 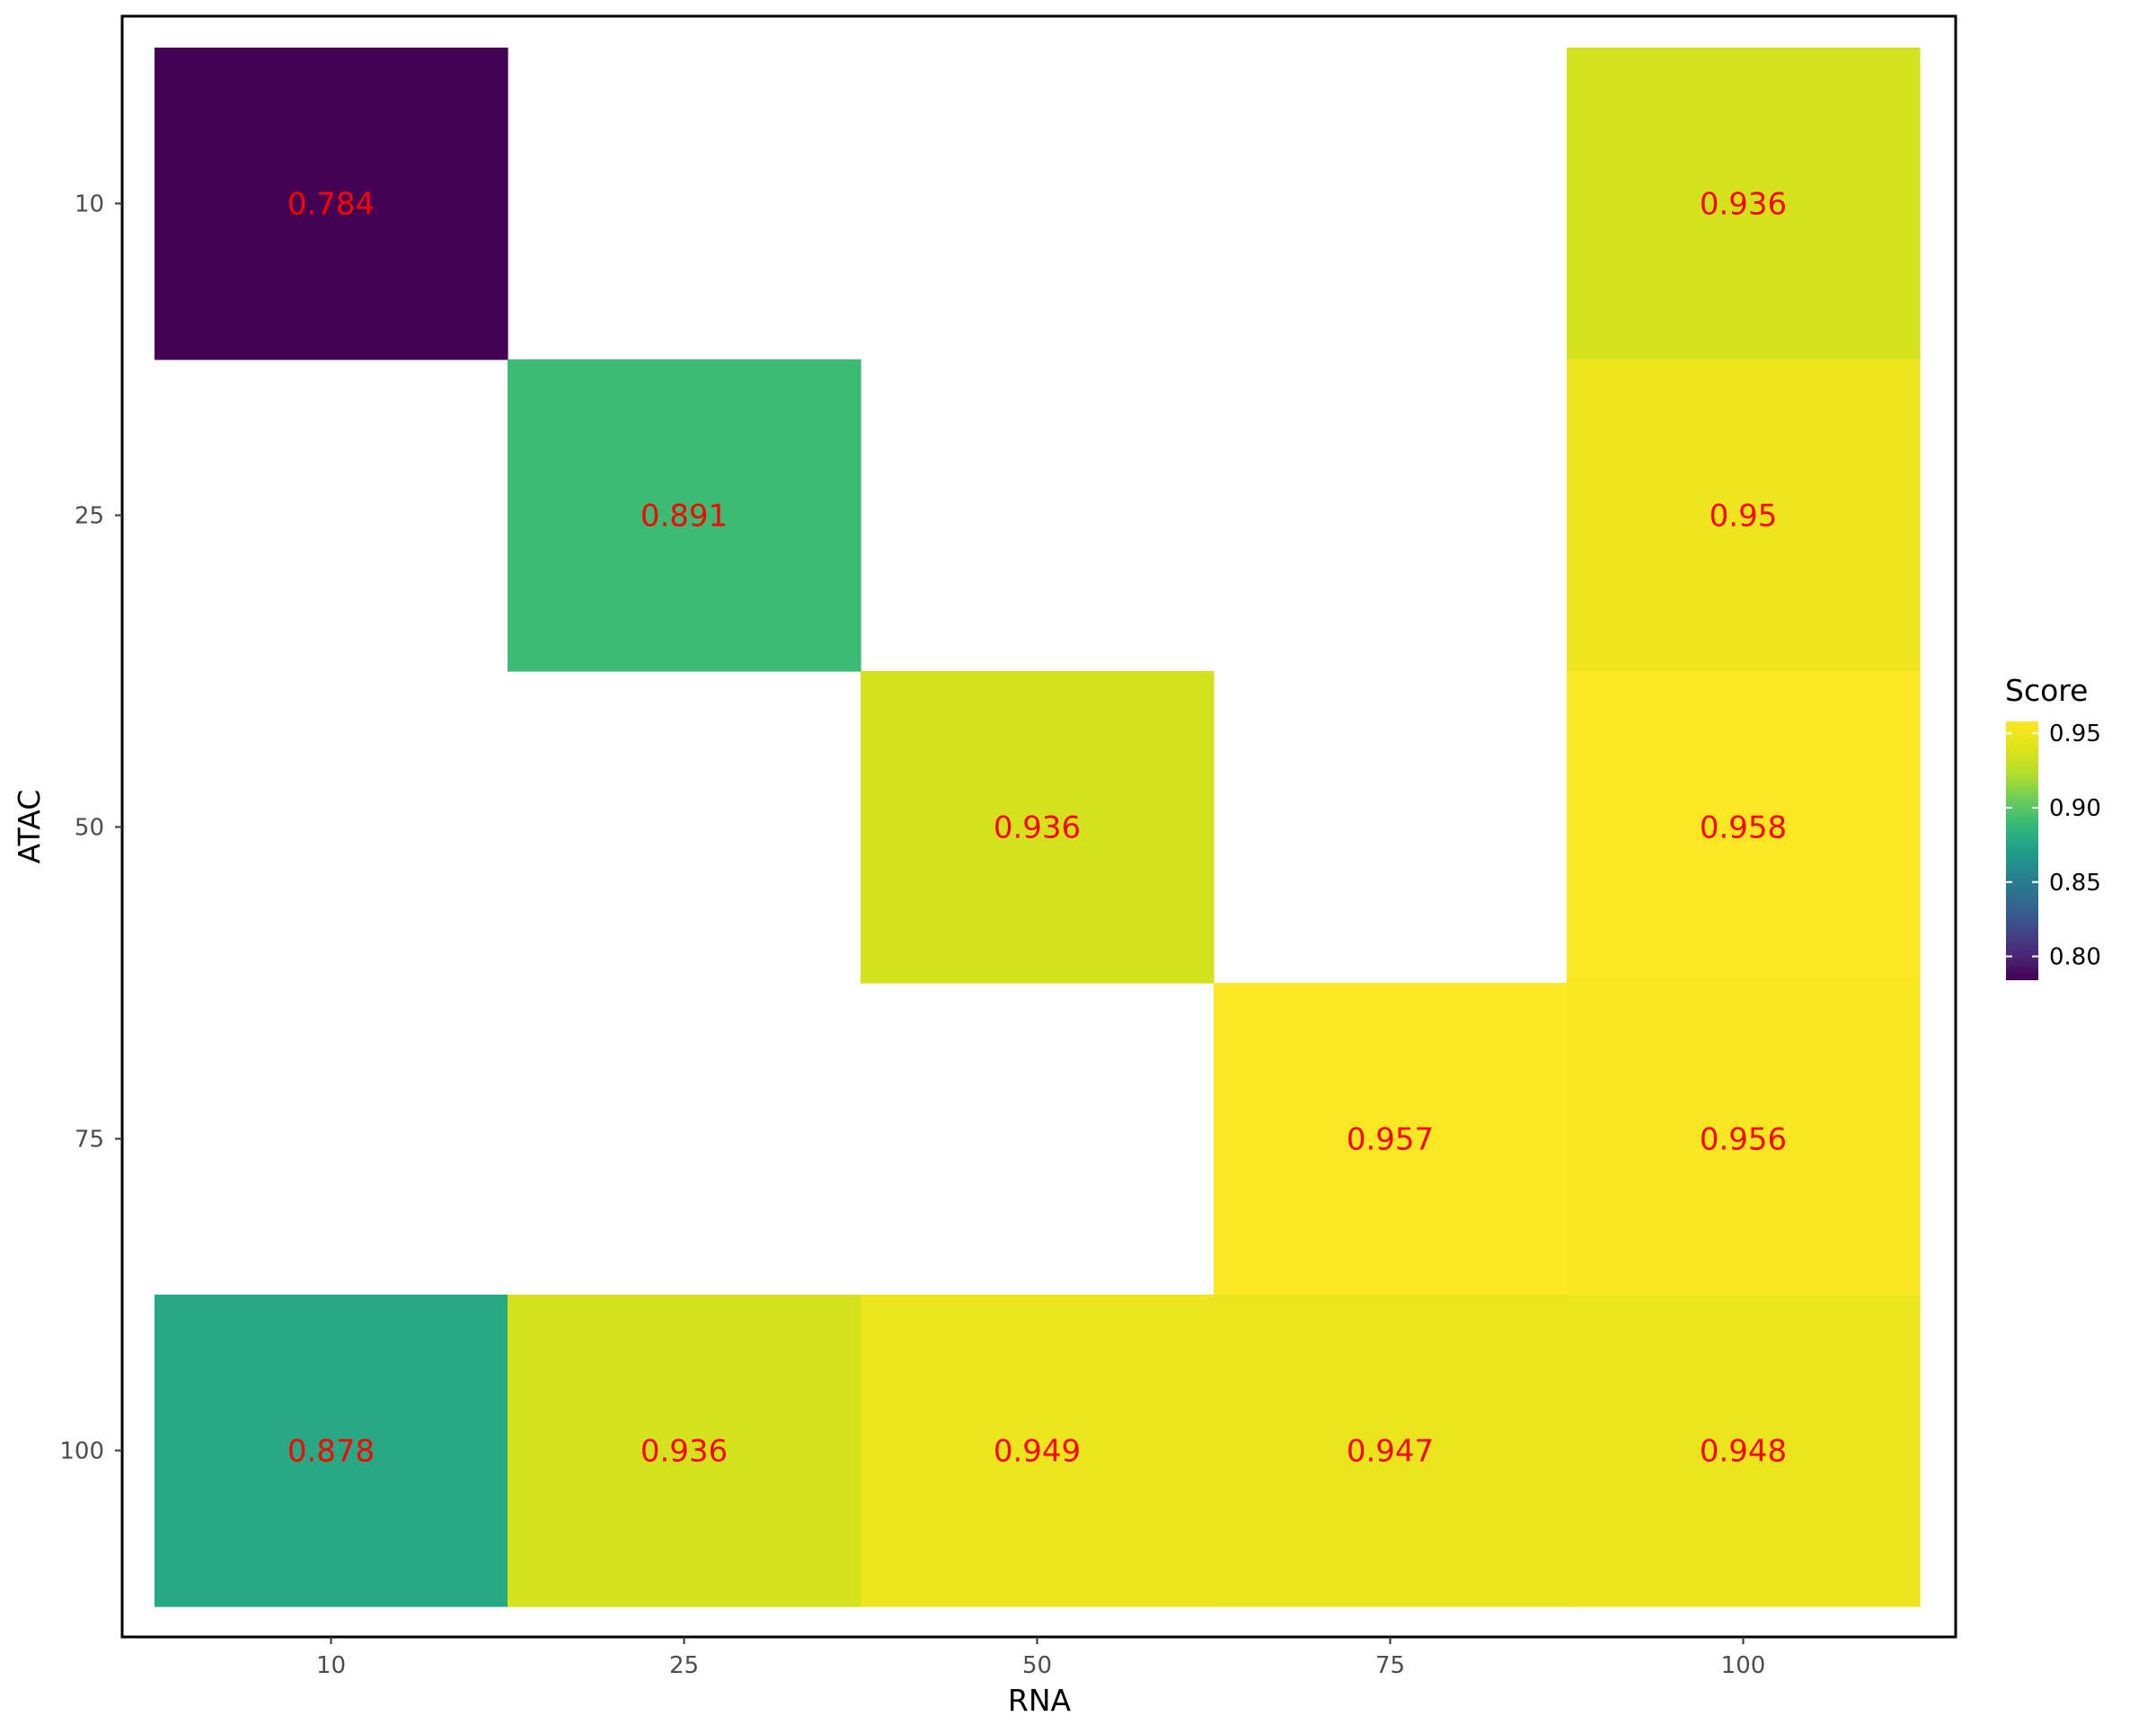 I want to click on cell-value-label: 0.956, so click(x=1743, y=1140).